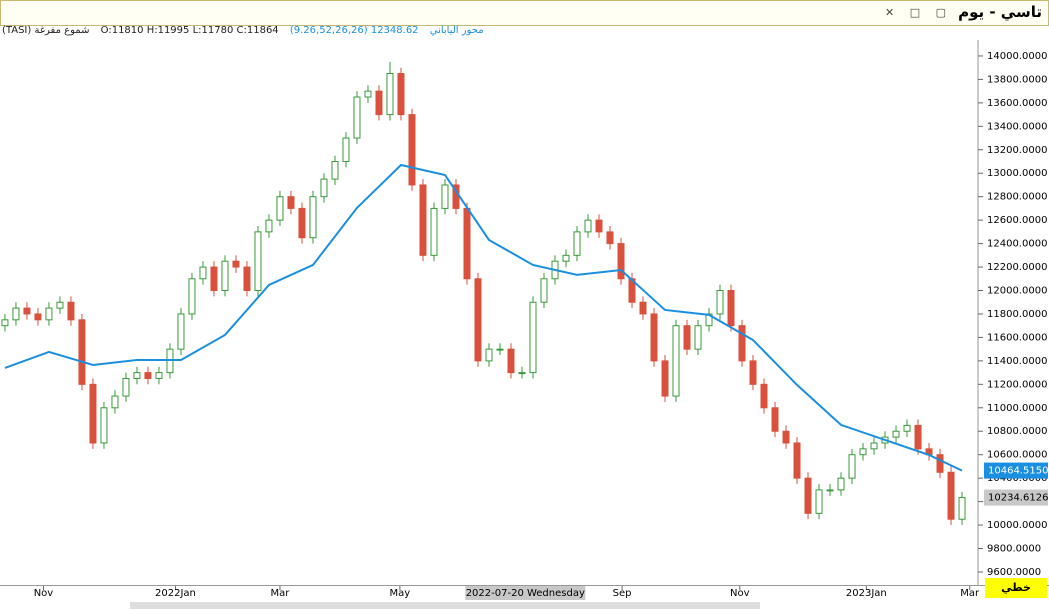  What do you see at coordinates (1017, 431) in the screenshot?
I see `y-tick-label: 10800.0000` at bounding box center [1017, 431].